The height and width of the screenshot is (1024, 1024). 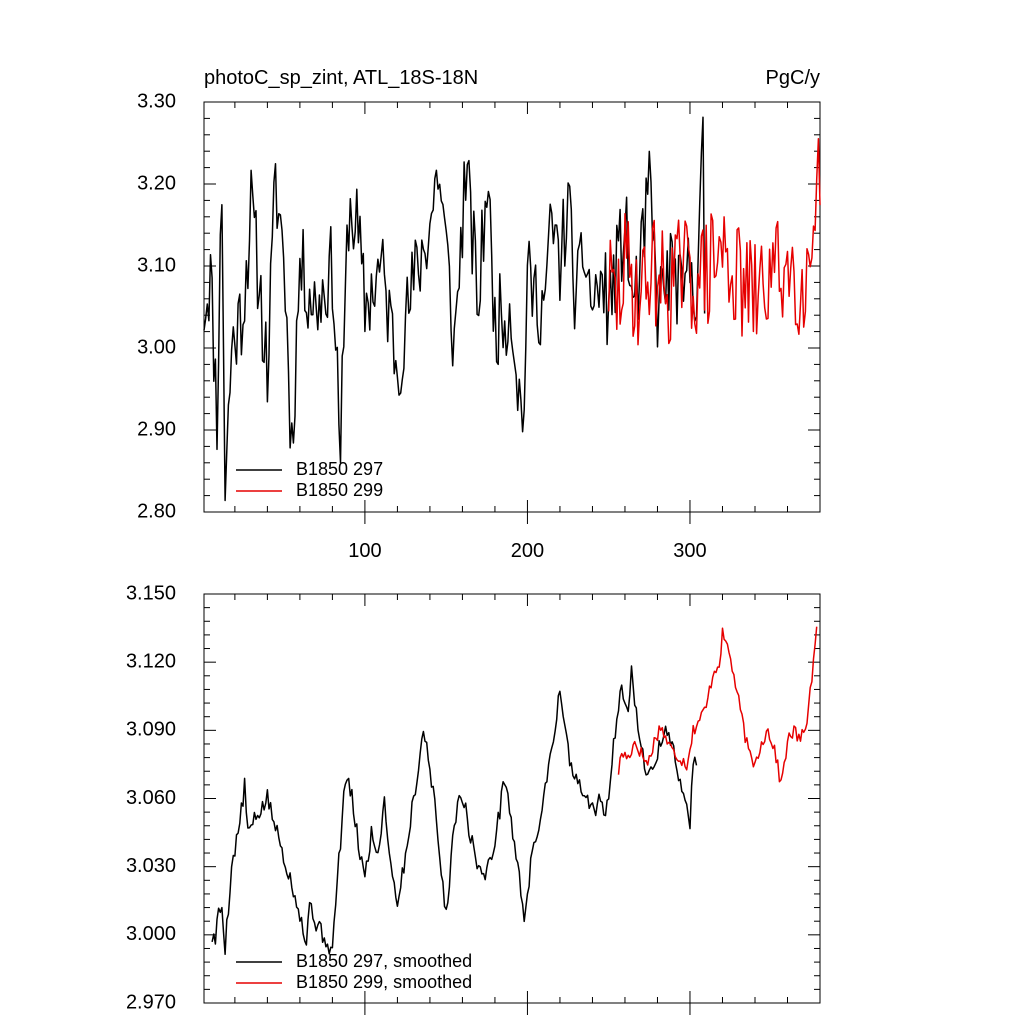 What do you see at coordinates (364, 551) in the screenshot?
I see `x-tick-label: 100` at bounding box center [364, 551].